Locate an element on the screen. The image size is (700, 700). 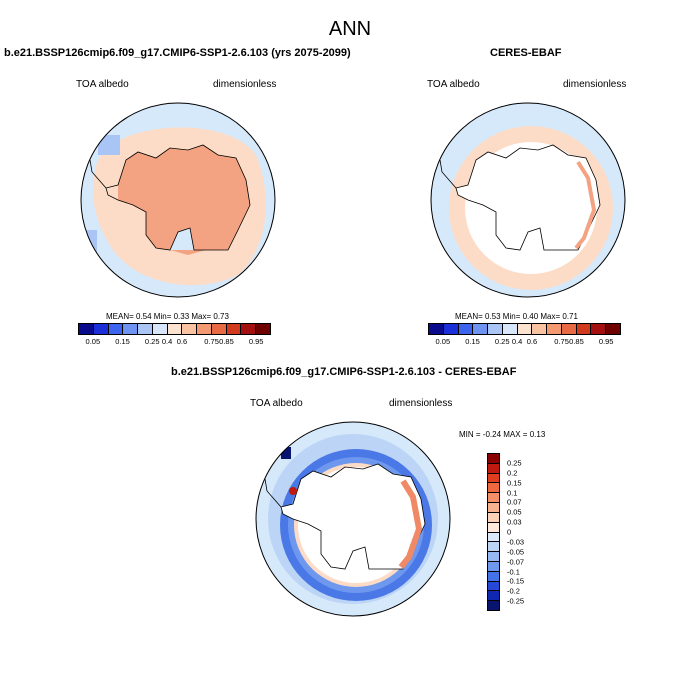
panel1-units-label: dimensionless is located at coordinates (245, 84).